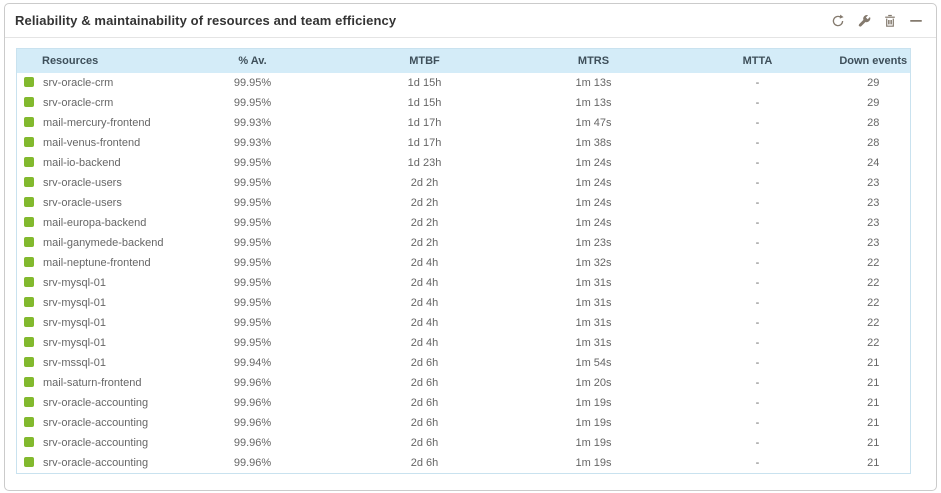 The width and height of the screenshot is (941, 493). Describe the element at coordinates (252, 60) in the screenshot. I see `column-header-availability: % Av.` at that location.